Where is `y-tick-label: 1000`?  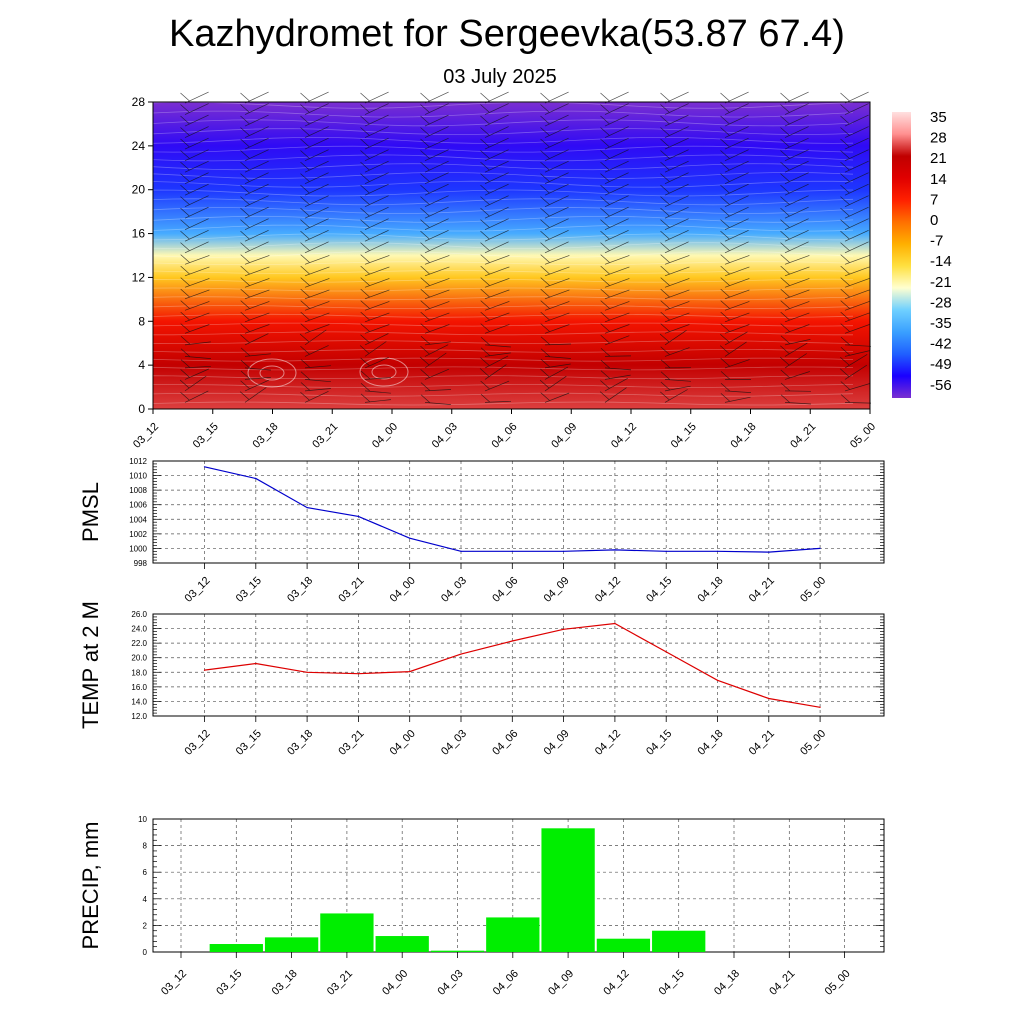
y-tick-label: 1000 is located at coordinates (138, 548).